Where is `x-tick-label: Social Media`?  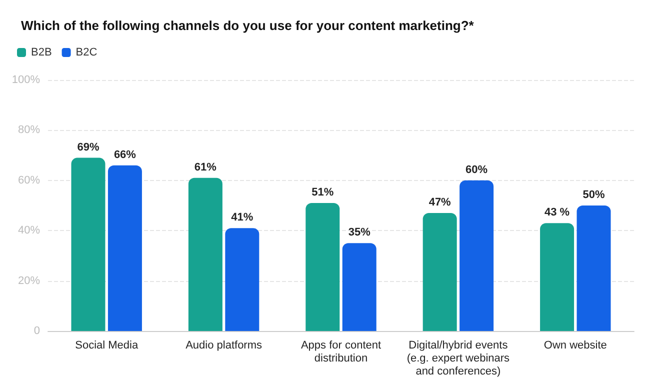 x-tick-label: Social Media is located at coordinates (107, 346).